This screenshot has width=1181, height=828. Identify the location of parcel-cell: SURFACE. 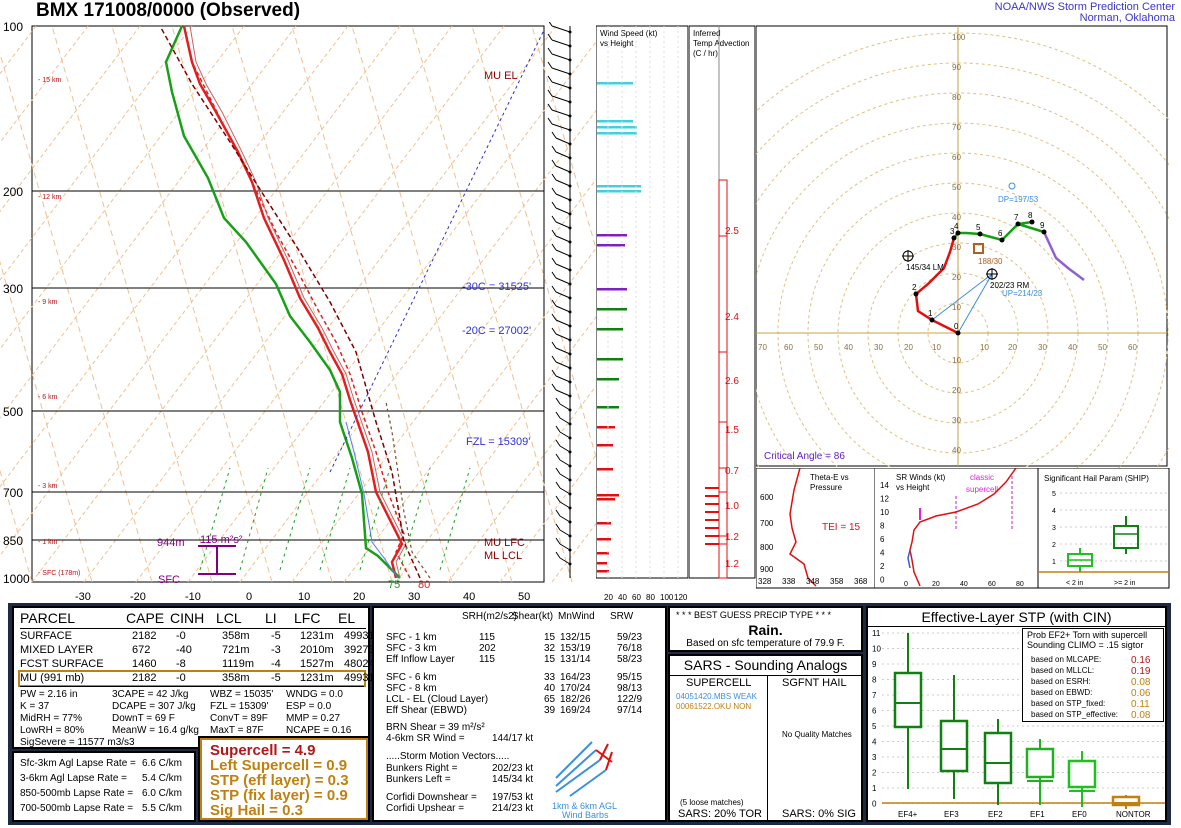
(46, 636).